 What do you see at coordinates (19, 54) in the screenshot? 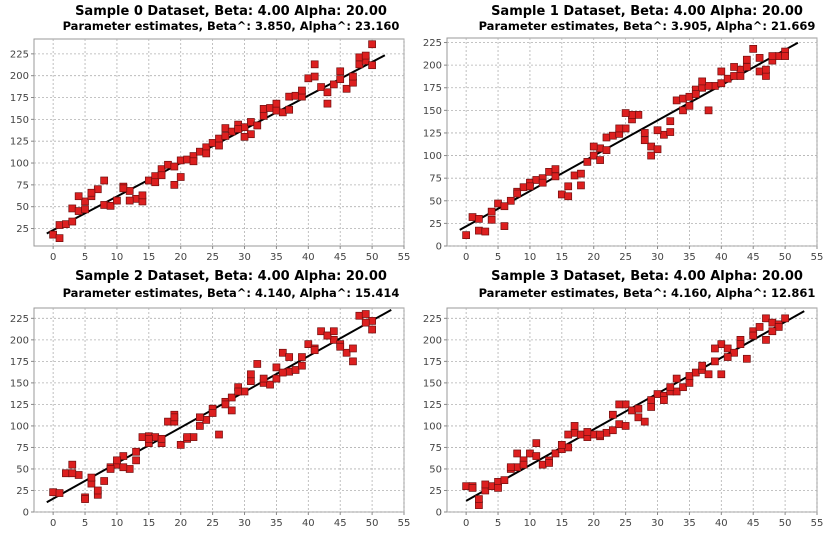
I see `y-tick-label: 225` at bounding box center [19, 54].